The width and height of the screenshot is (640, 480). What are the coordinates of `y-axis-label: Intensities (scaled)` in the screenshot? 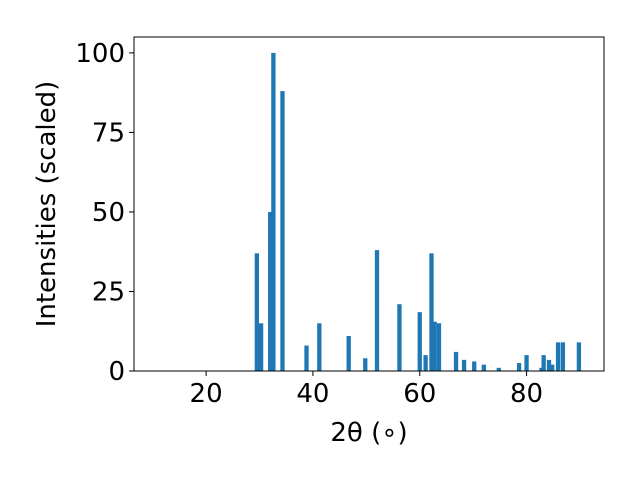 It's located at (47, 204).